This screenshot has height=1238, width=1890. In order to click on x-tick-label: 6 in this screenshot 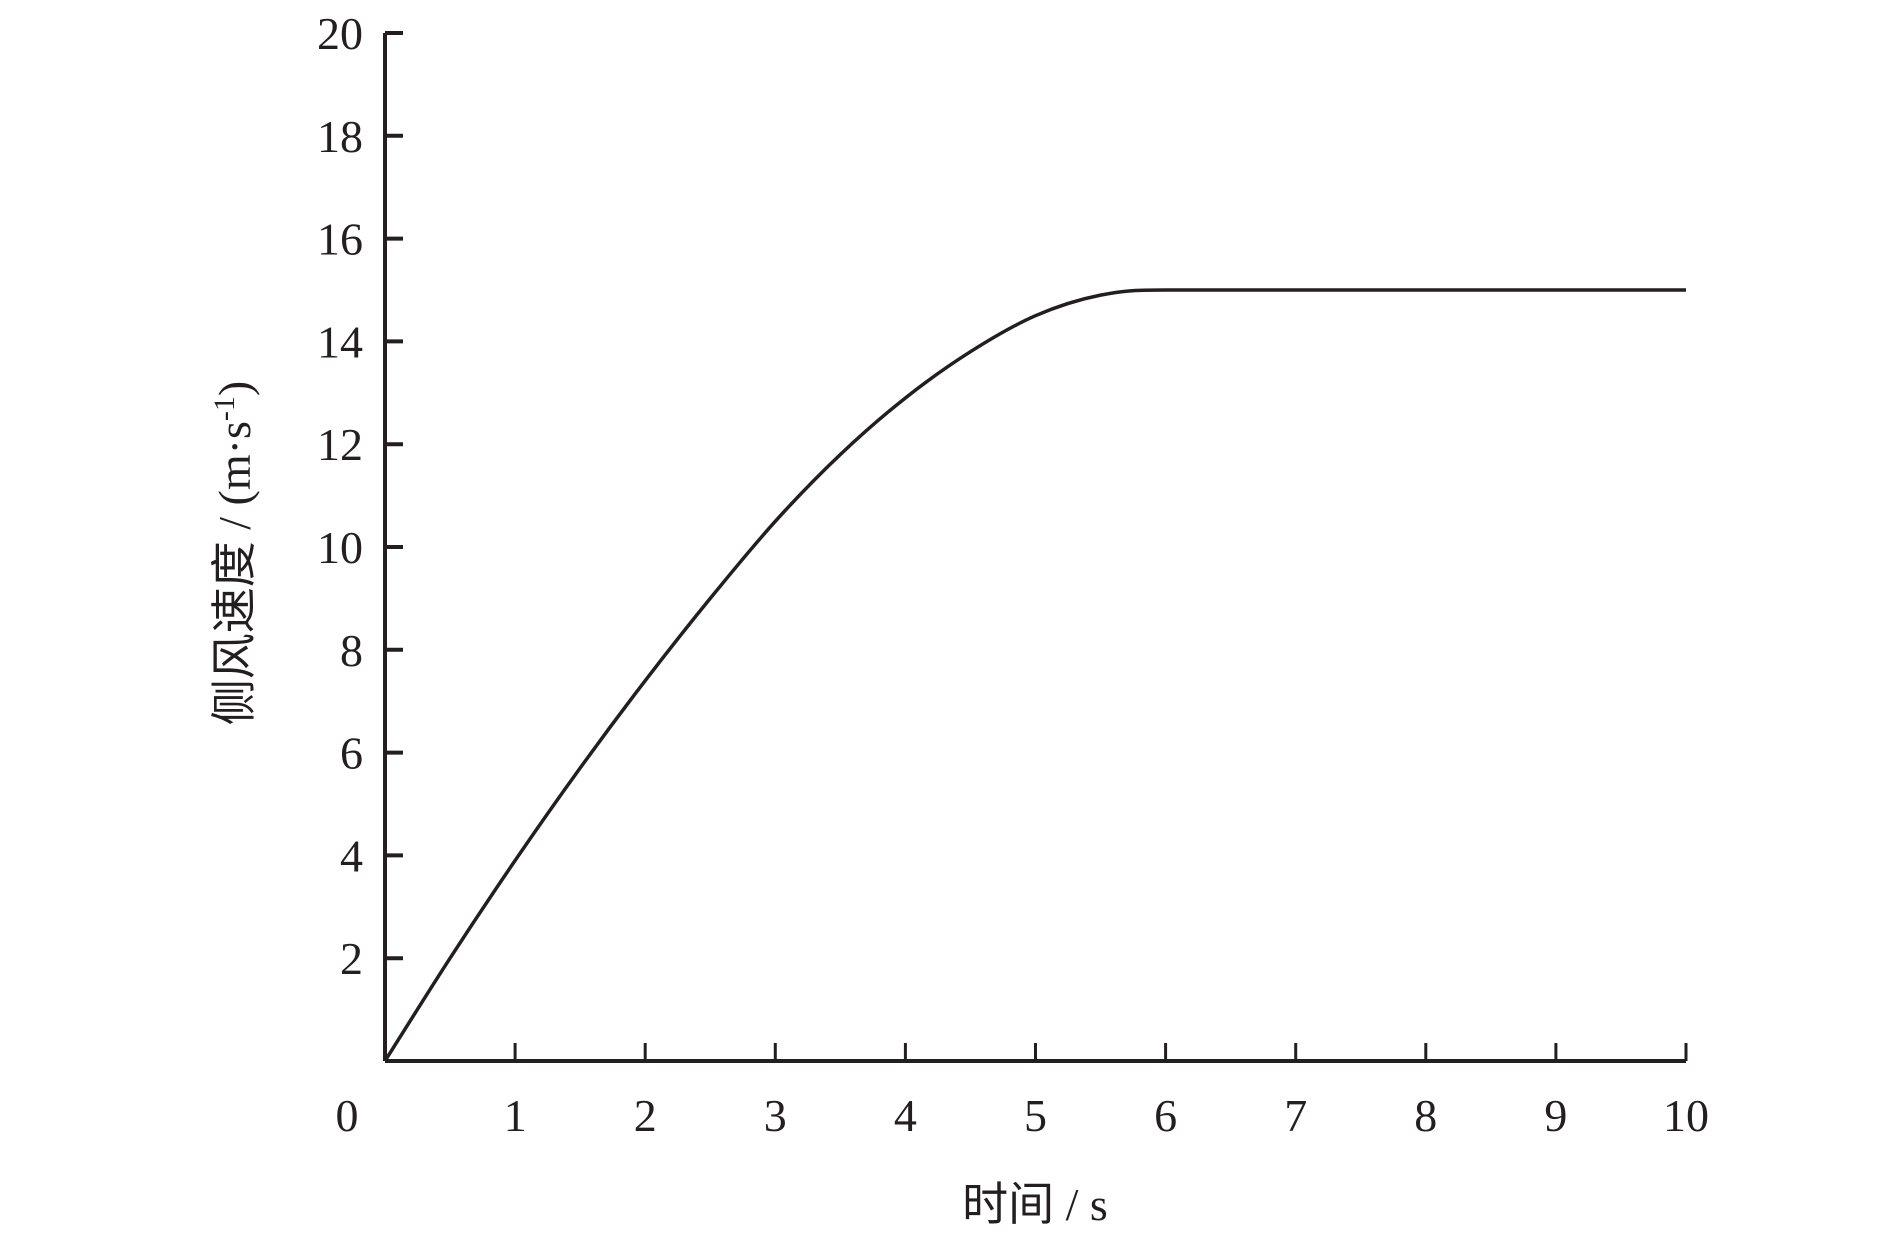, I will do `click(1165, 1115)`.